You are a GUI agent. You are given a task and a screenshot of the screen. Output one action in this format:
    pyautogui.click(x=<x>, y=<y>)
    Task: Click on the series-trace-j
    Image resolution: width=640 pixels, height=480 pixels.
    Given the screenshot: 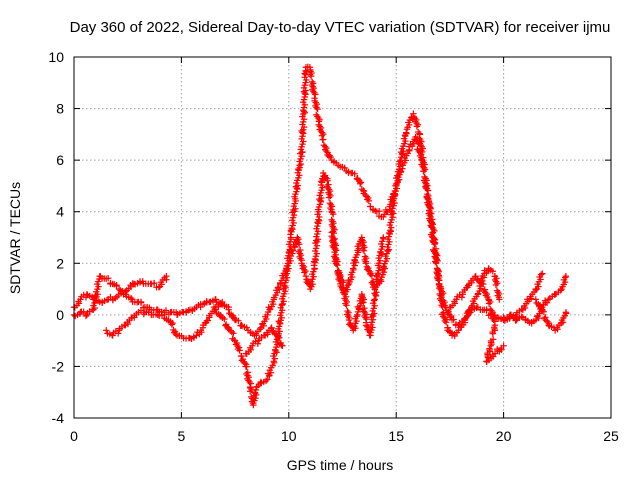 What is the action you would take?
    pyautogui.click(x=551, y=315)
    